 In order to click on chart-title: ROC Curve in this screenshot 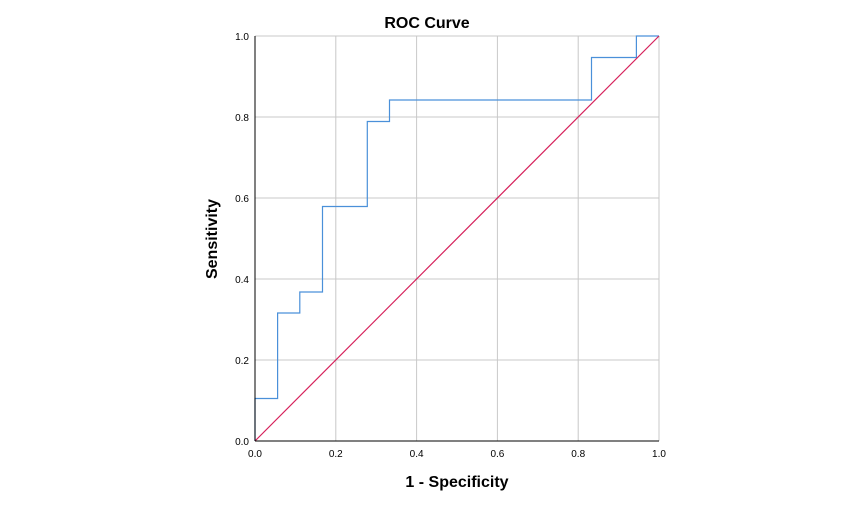, I will do `click(426, 23)`.